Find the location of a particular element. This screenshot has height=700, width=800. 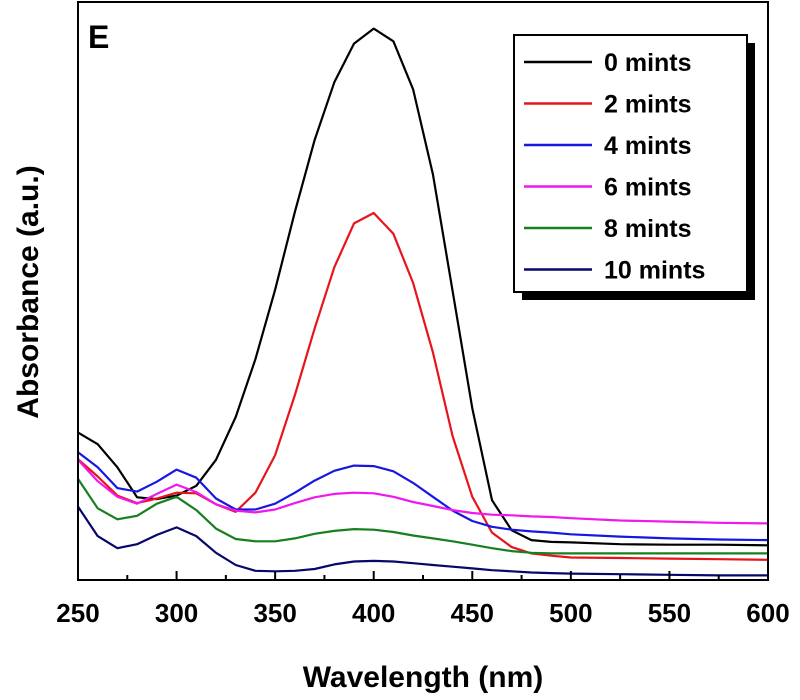

x-axis-tick-labels: 250 300 350 400 450 500 550 600 is located at coordinates (422, 613).